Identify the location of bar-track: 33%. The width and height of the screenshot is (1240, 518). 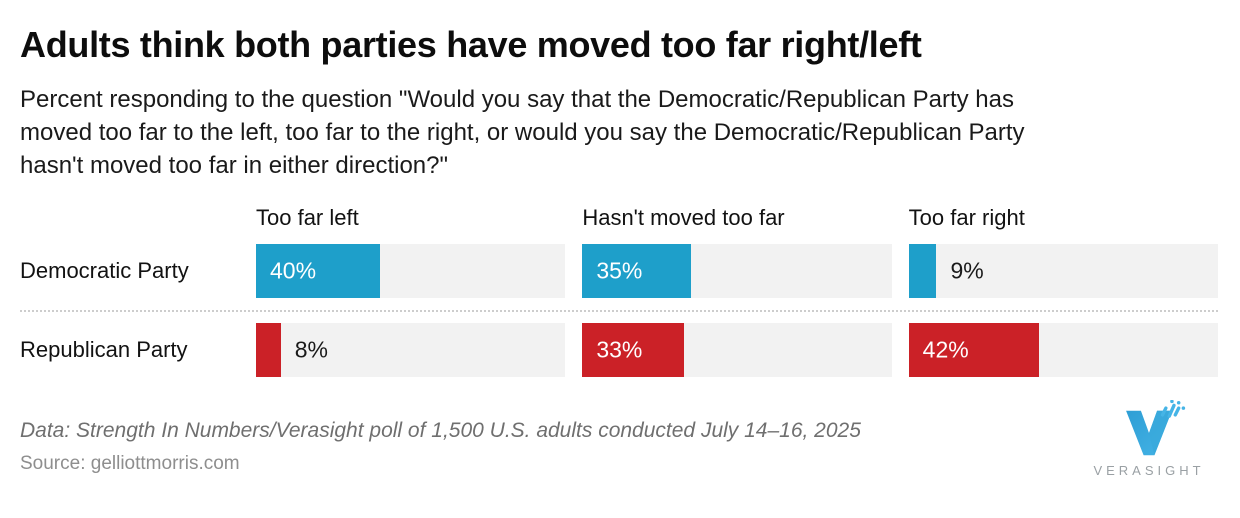
(737, 350).